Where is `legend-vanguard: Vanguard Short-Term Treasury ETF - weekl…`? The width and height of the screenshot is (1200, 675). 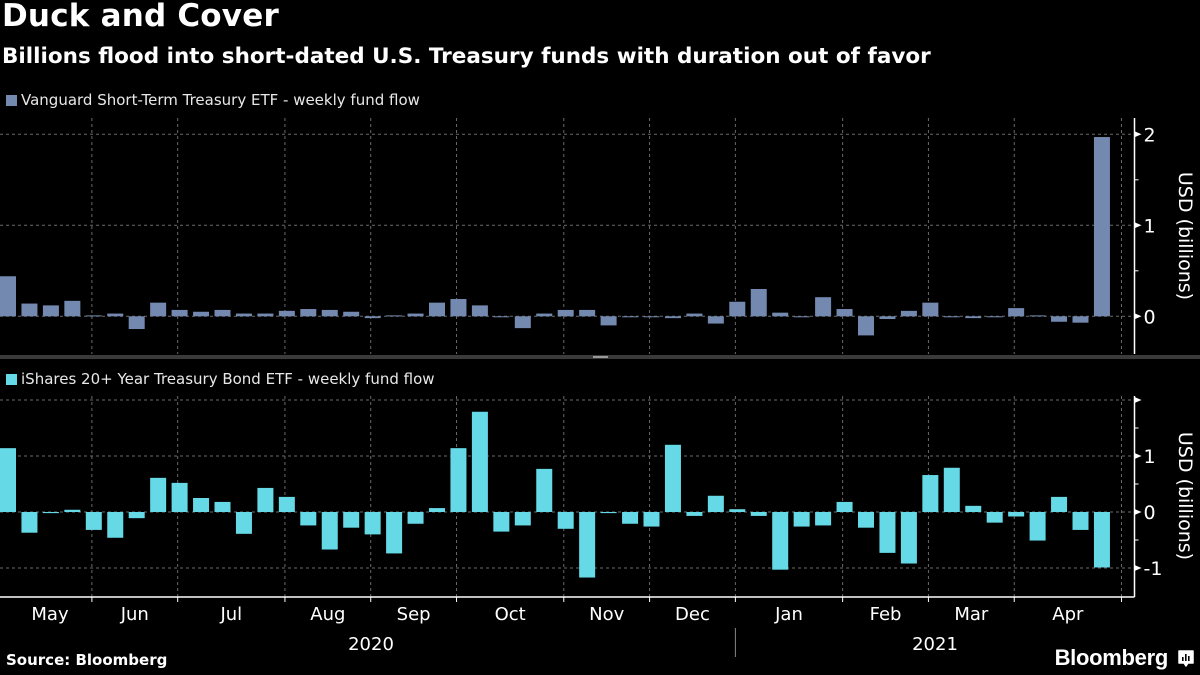
legend-vanguard: Vanguard Short-Term Treasury ETF - weekl… is located at coordinates (213, 100).